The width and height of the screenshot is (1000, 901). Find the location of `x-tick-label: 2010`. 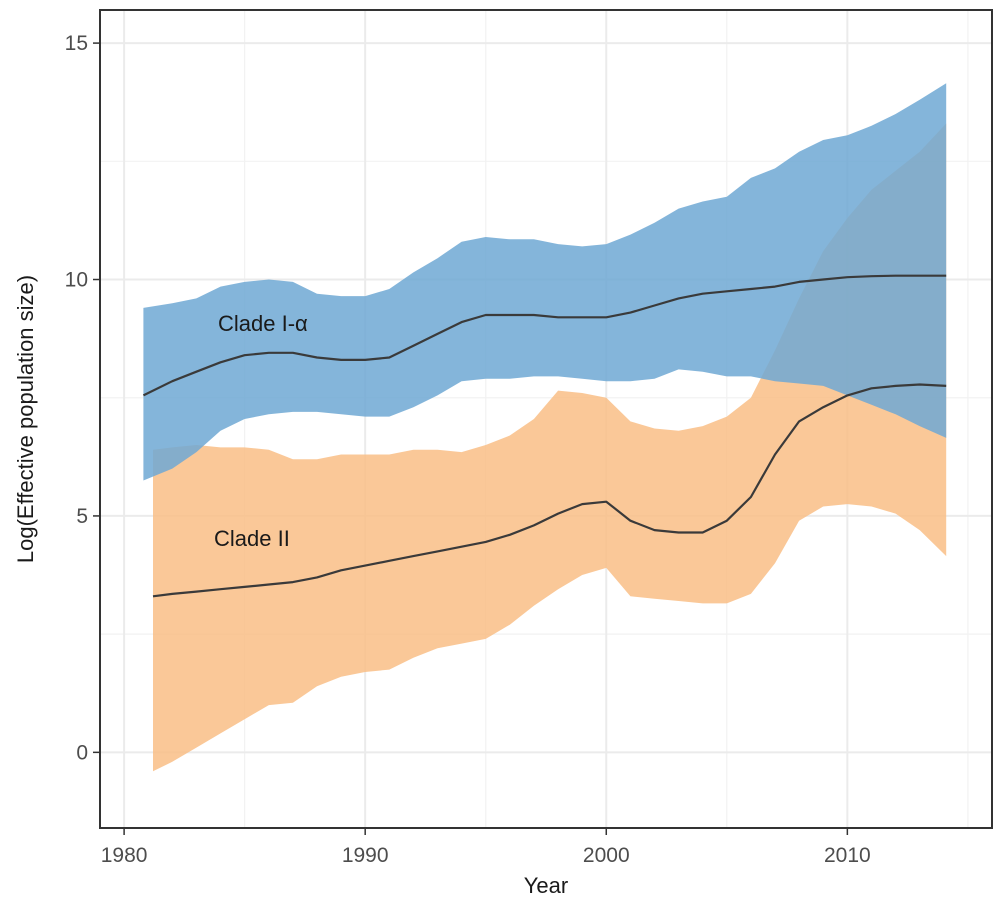

x-tick-label: 2010 is located at coordinates (847, 855).